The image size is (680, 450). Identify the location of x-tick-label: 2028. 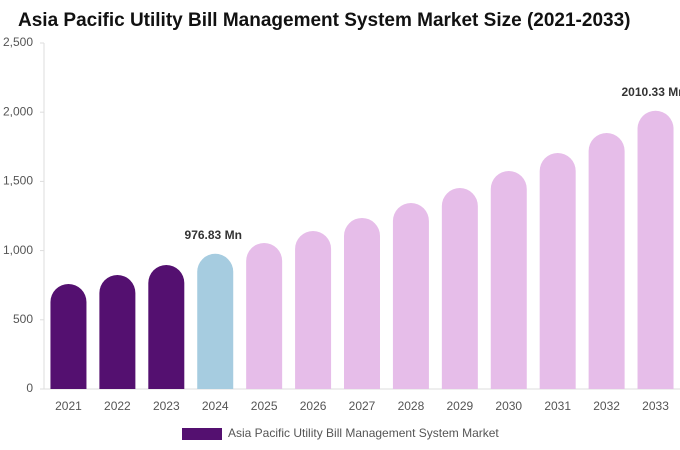
(411, 406).